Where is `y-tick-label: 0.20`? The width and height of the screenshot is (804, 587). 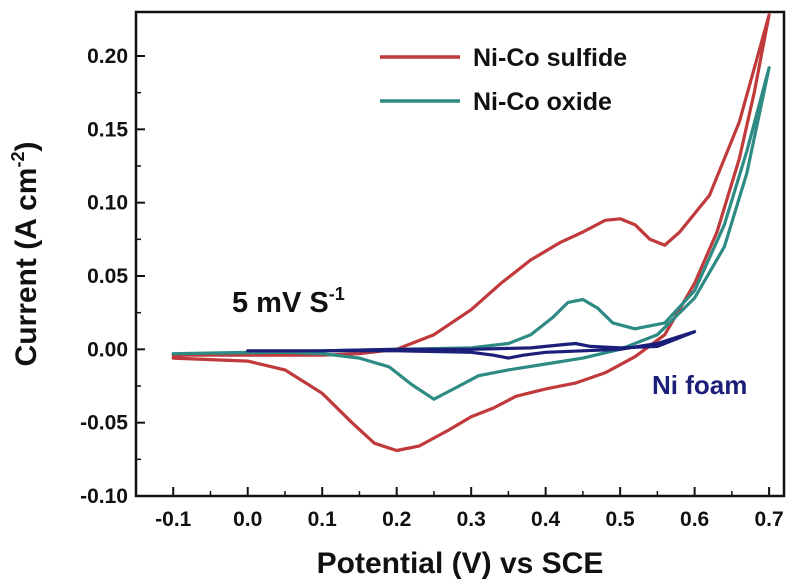 y-tick-label: 0.20 is located at coordinates (107, 56).